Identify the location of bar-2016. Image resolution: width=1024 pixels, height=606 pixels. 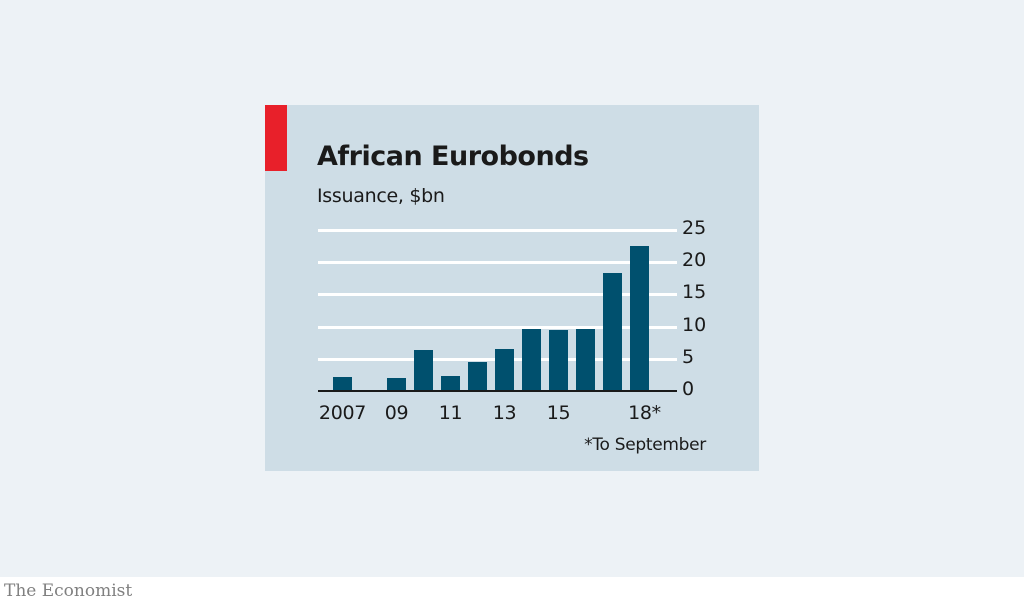
(585, 359).